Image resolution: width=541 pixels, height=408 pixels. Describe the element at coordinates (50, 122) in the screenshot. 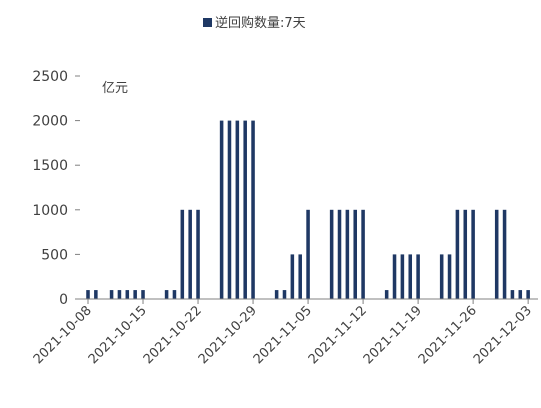

I see `y-tick-label: 2000` at that location.